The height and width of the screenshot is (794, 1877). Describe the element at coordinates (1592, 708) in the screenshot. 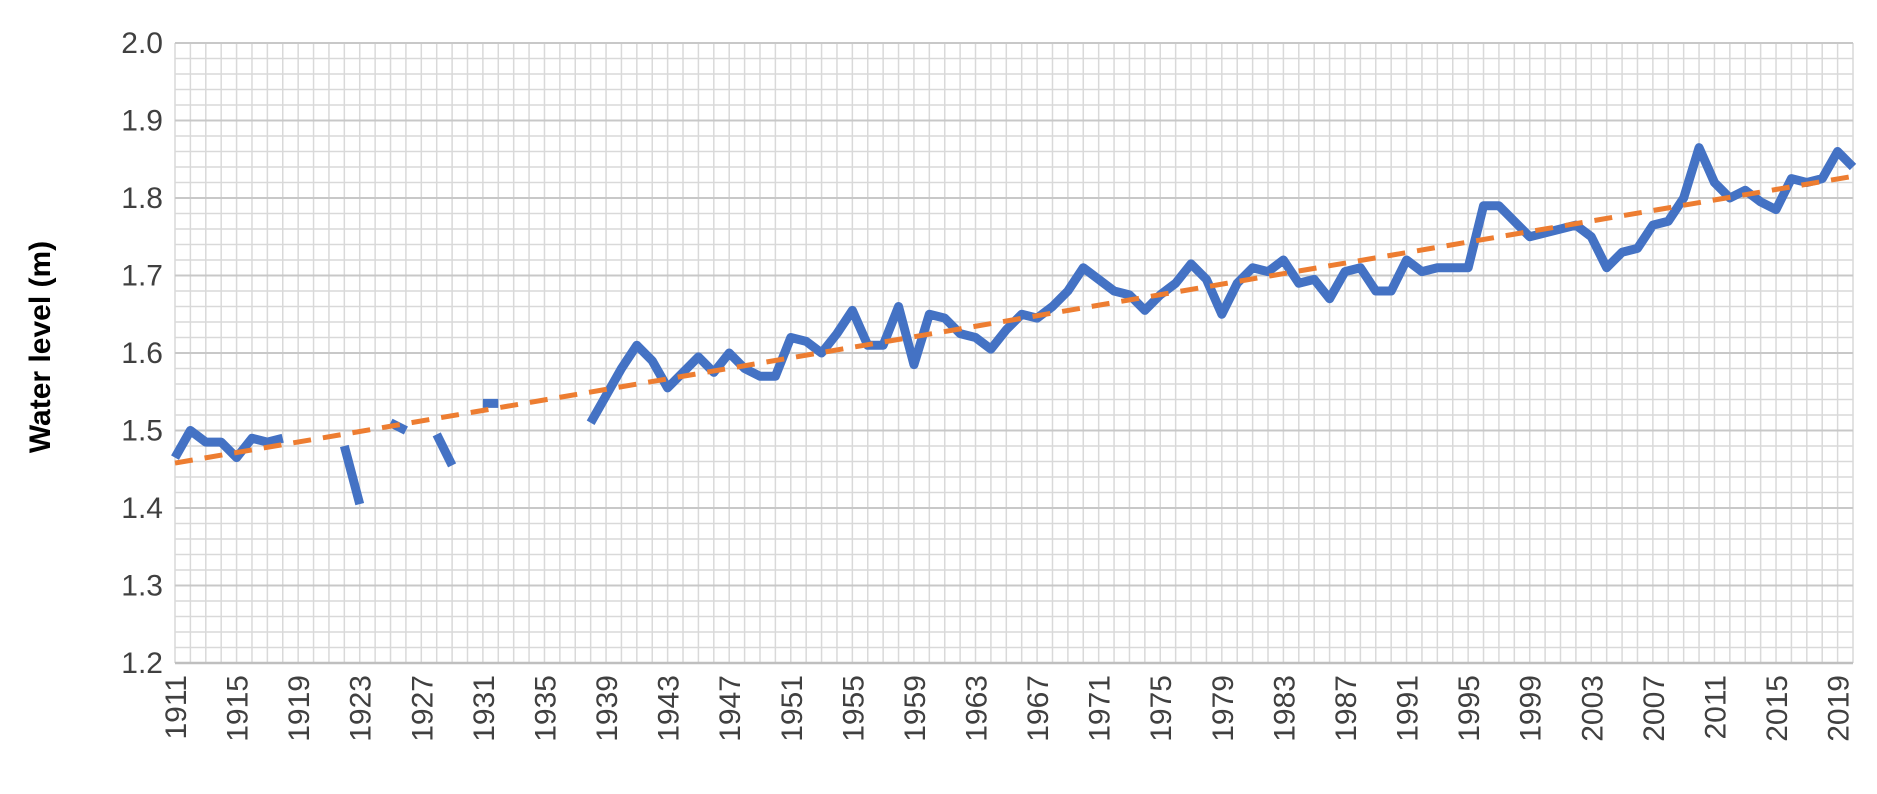

I see `x-tick-label: 2003` at that location.